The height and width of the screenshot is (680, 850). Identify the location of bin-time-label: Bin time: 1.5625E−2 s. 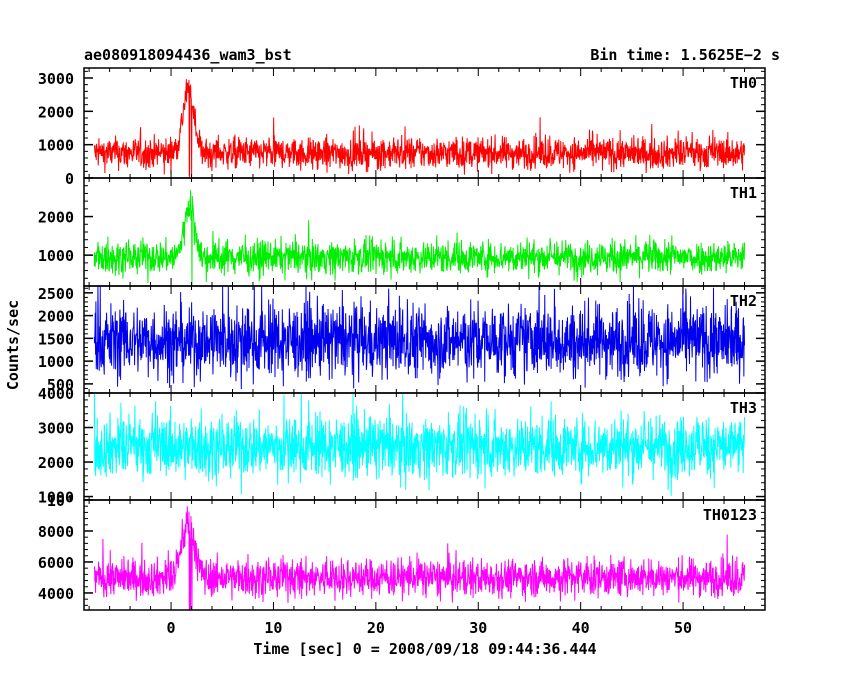
(685, 55).